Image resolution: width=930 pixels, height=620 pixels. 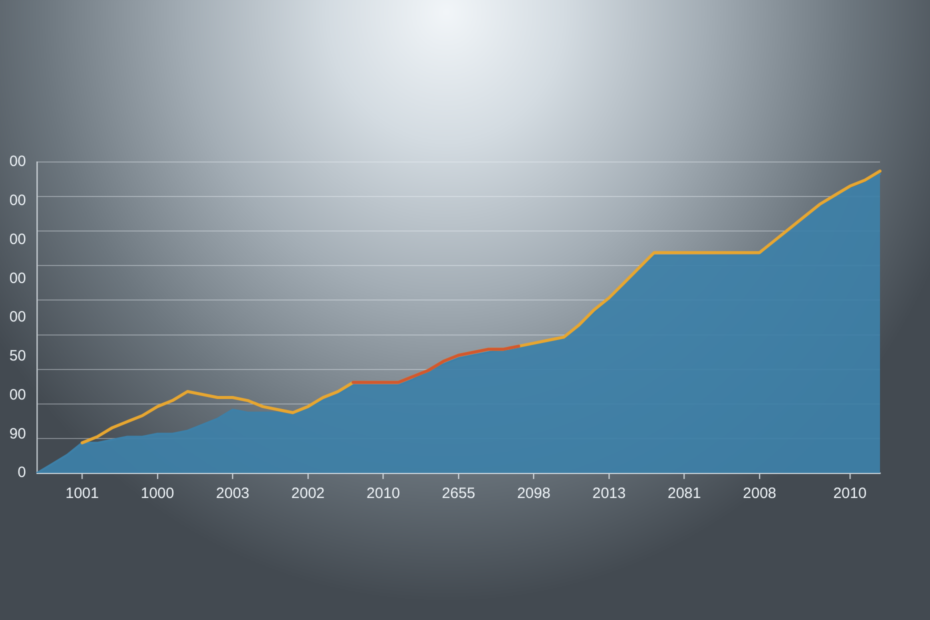 What do you see at coordinates (17, 356) in the screenshot?
I see `text: 50` at bounding box center [17, 356].